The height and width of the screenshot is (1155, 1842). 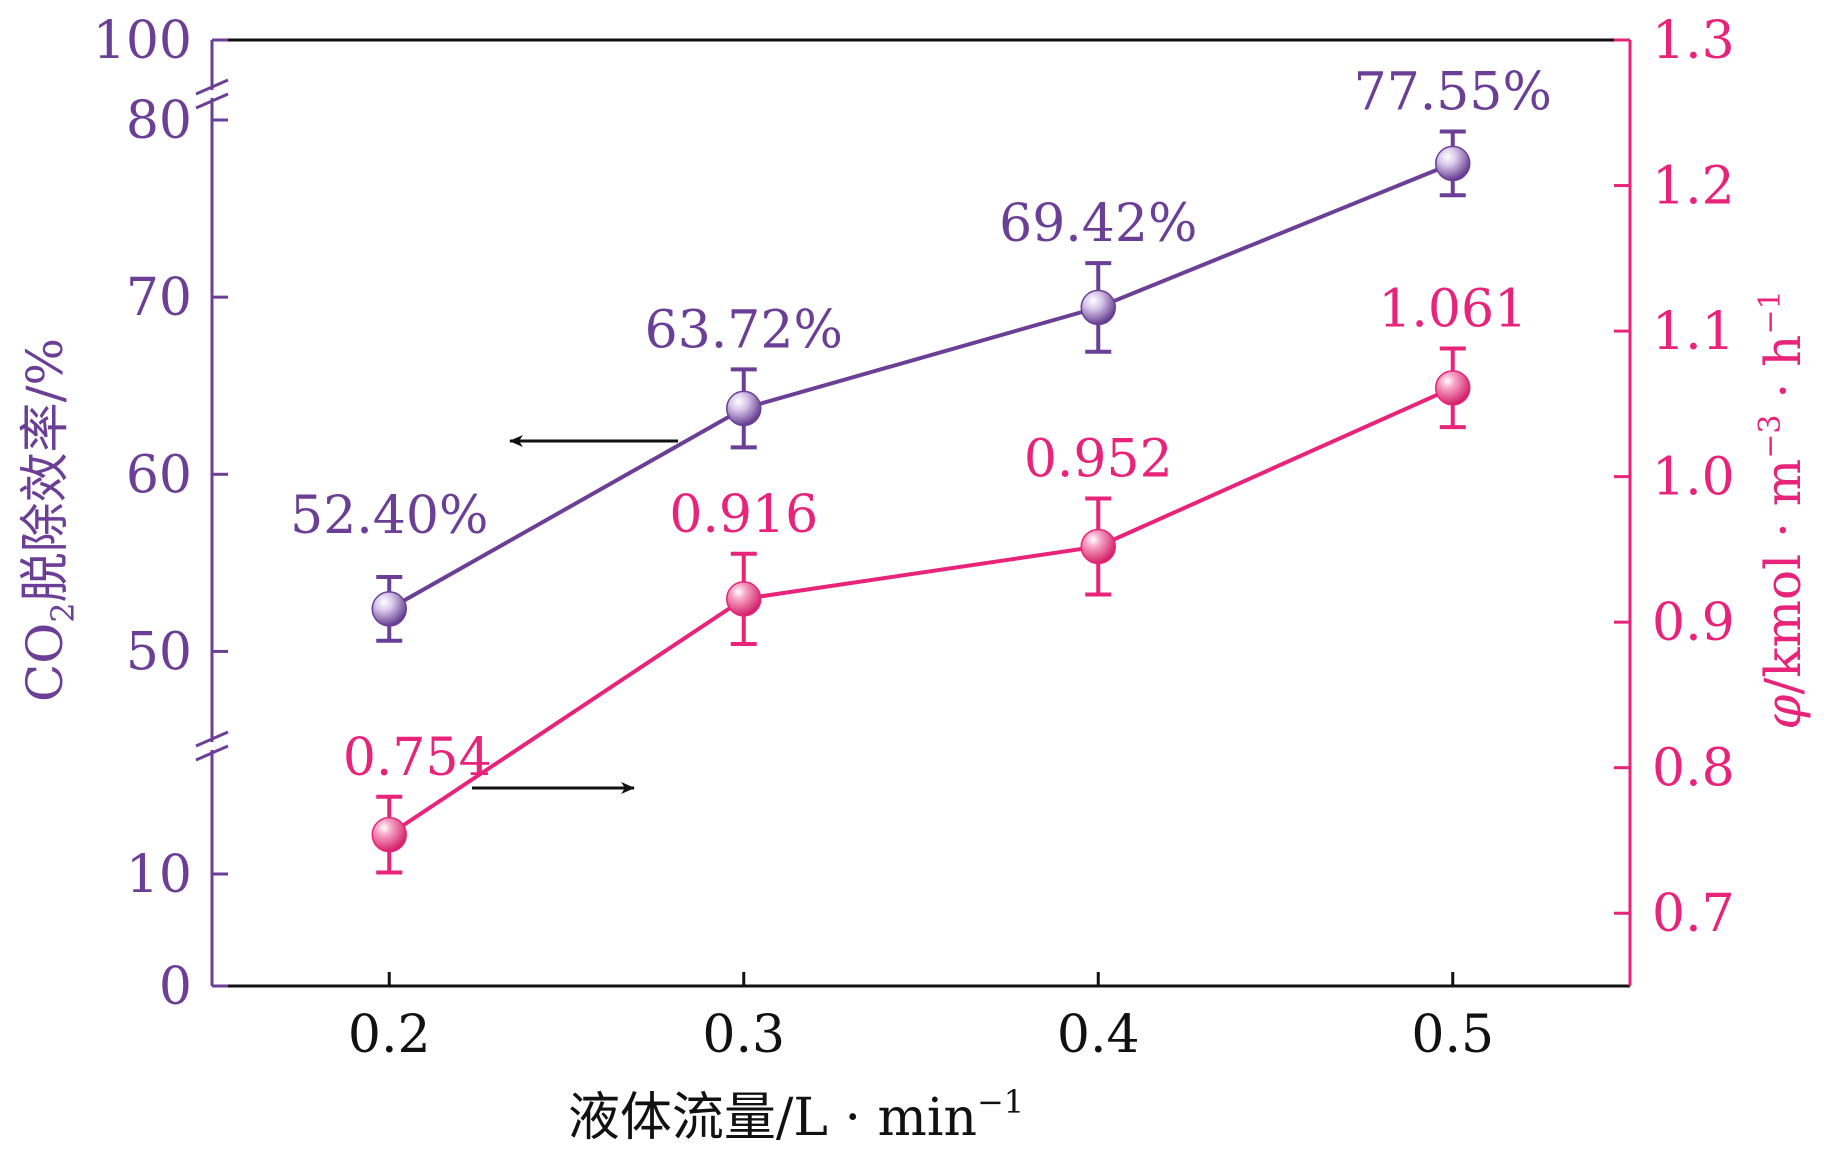 What do you see at coordinates (744, 330) in the screenshot?
I see `data-label: 63.72%` at bounding box center [744, 330].